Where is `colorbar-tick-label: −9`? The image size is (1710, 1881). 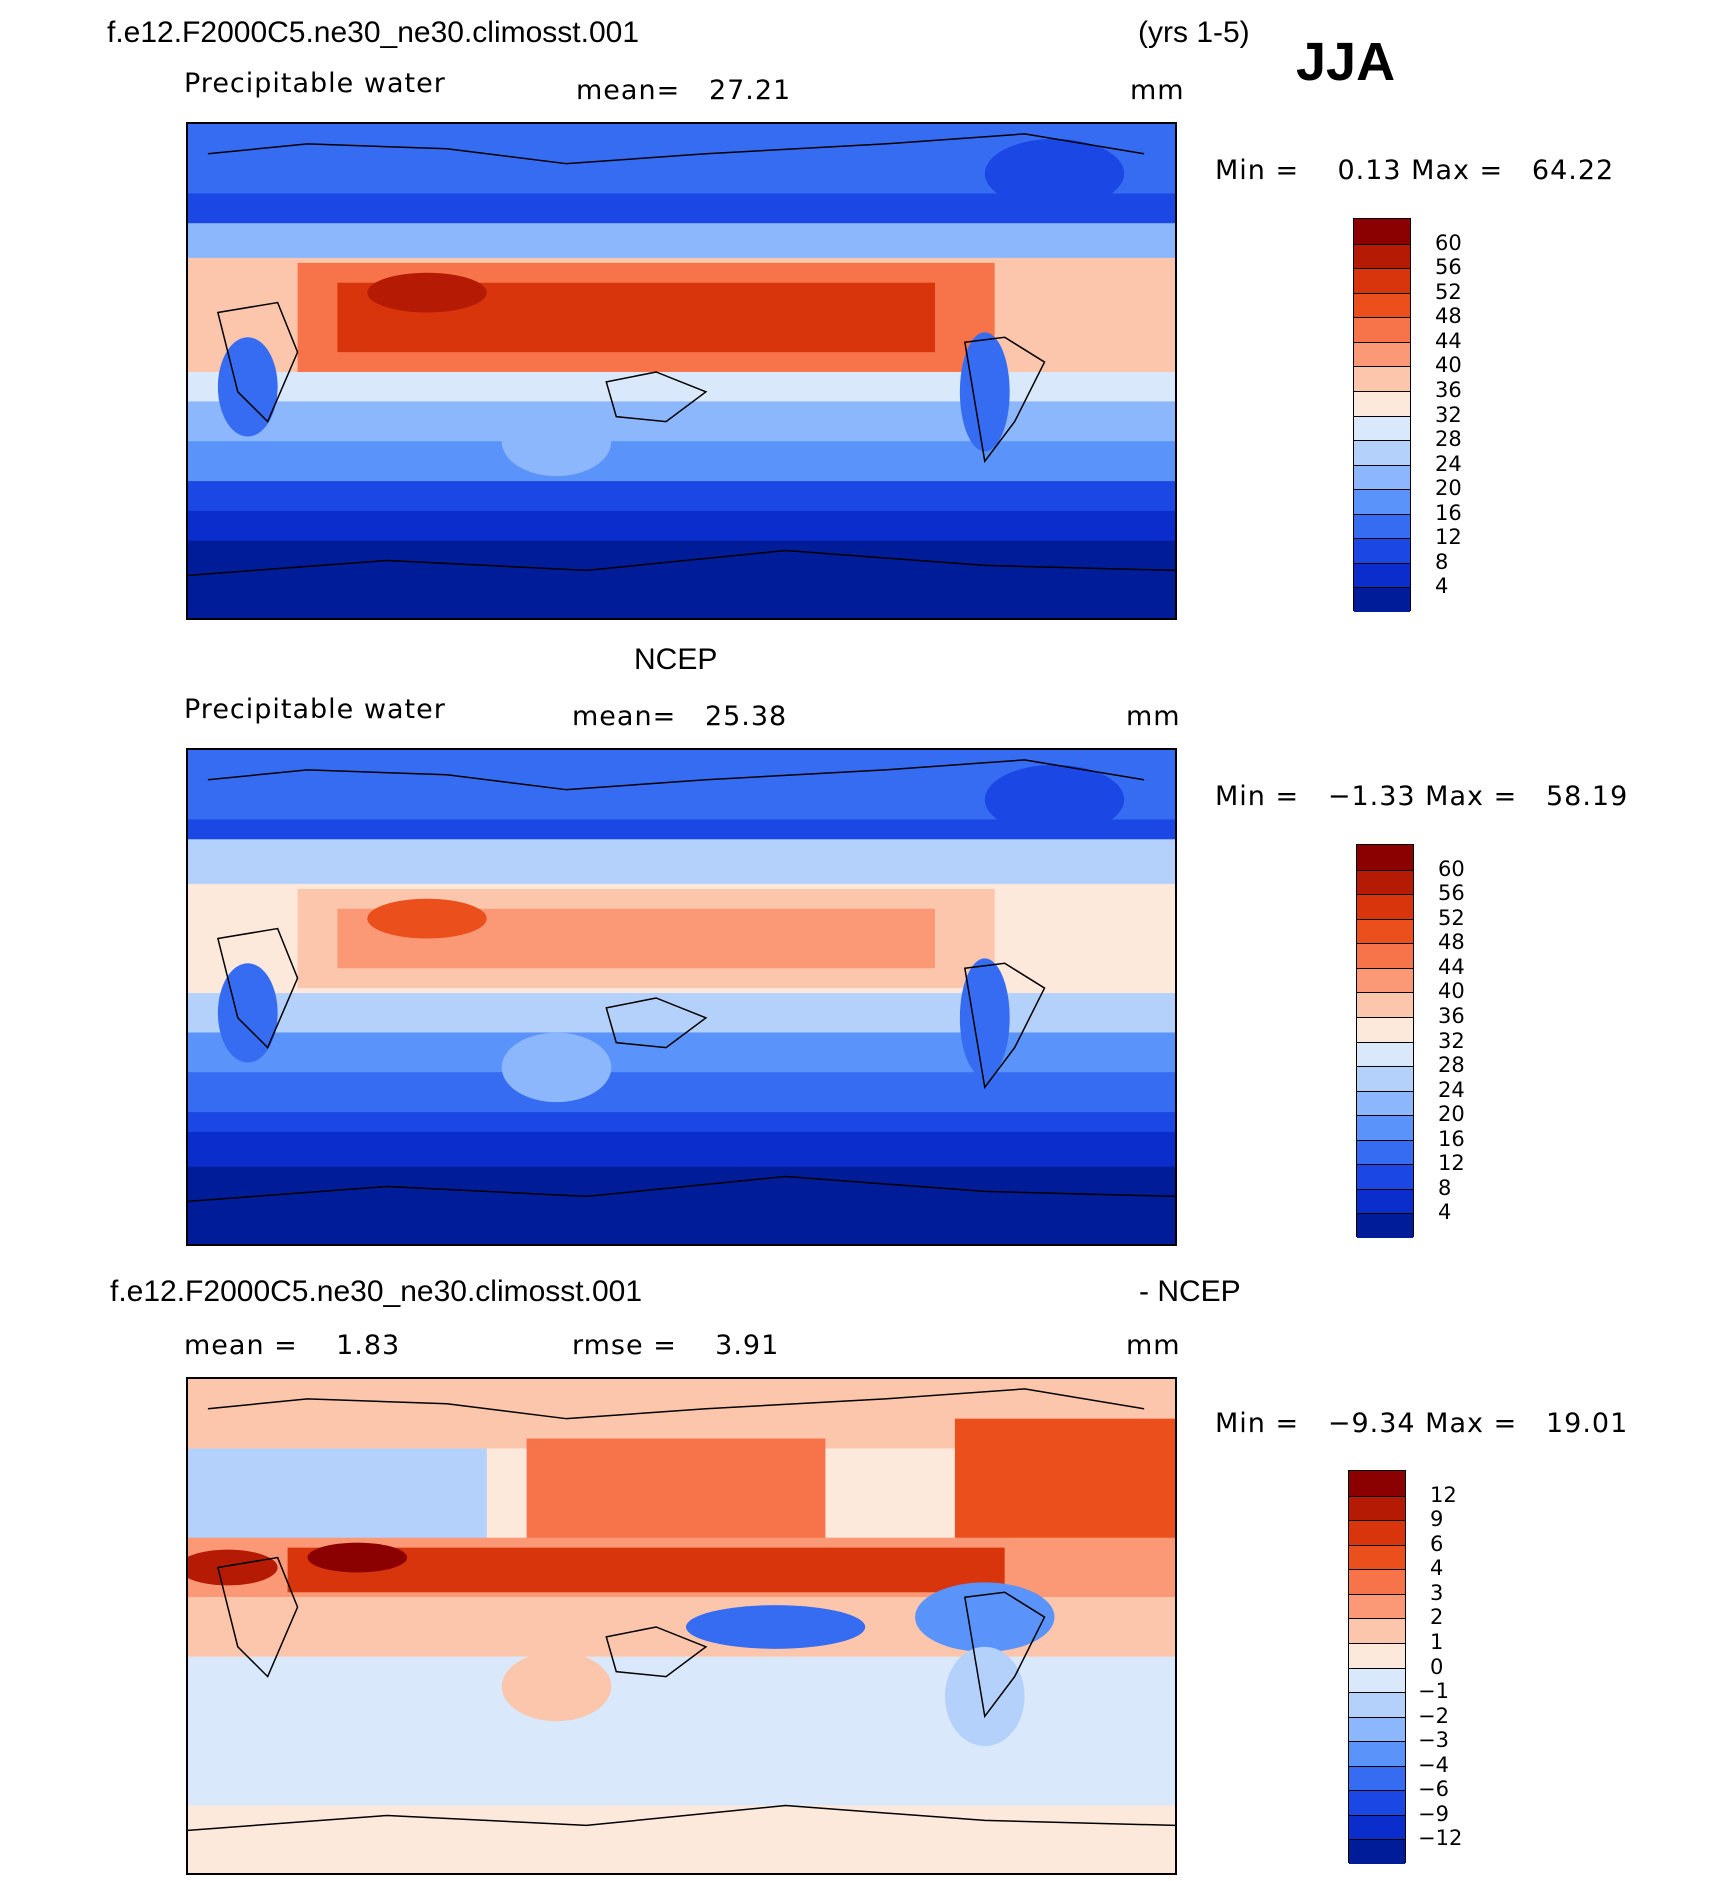 colorbar-tick-label: −9 is located at coordinates (1433, 1813).